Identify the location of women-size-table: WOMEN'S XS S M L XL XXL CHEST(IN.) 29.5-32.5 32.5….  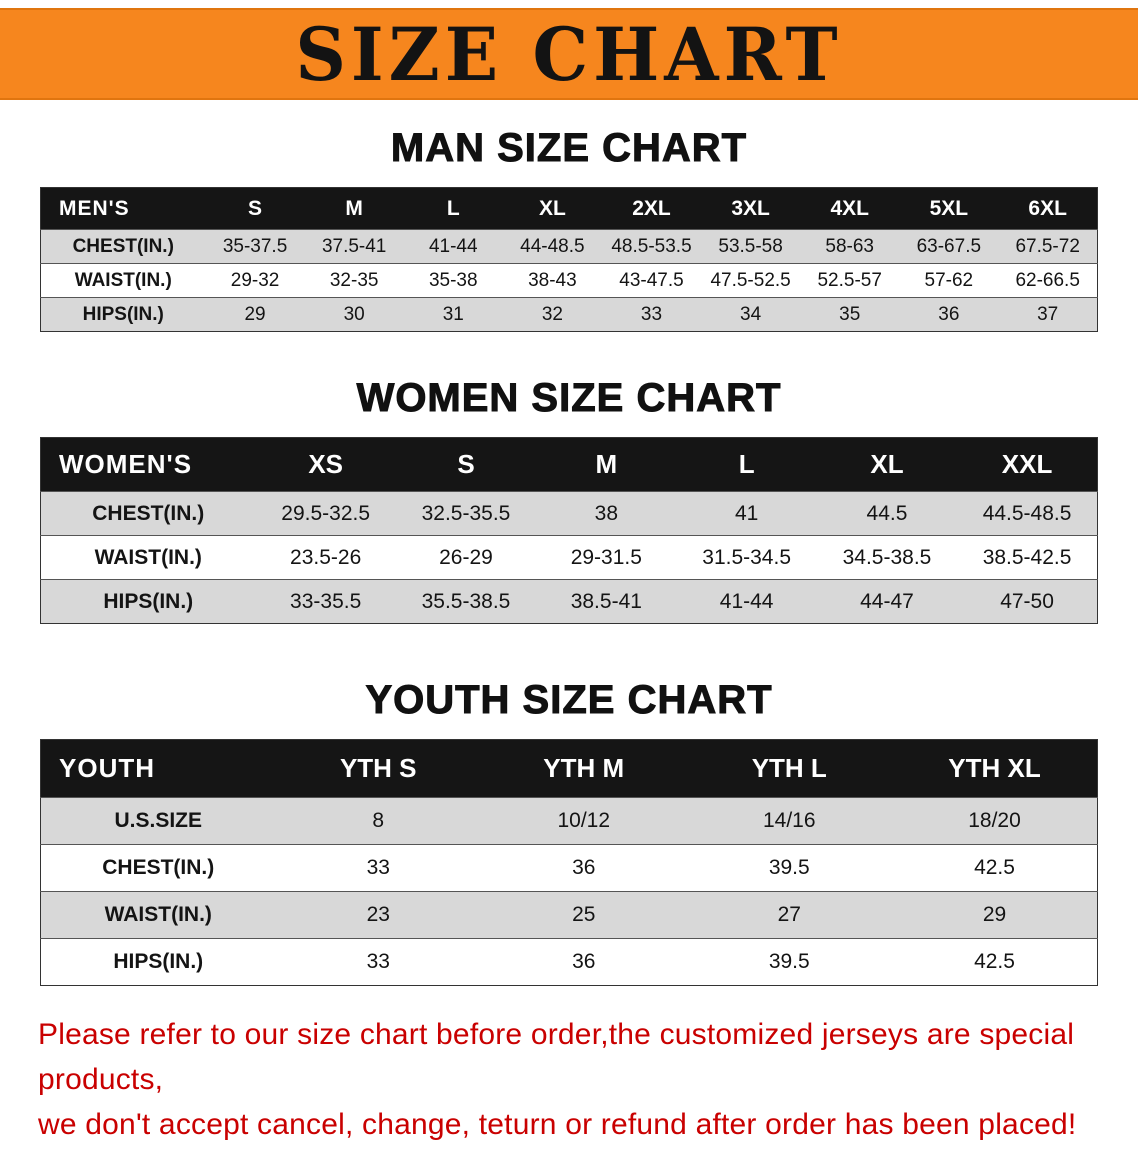
(569, 530).